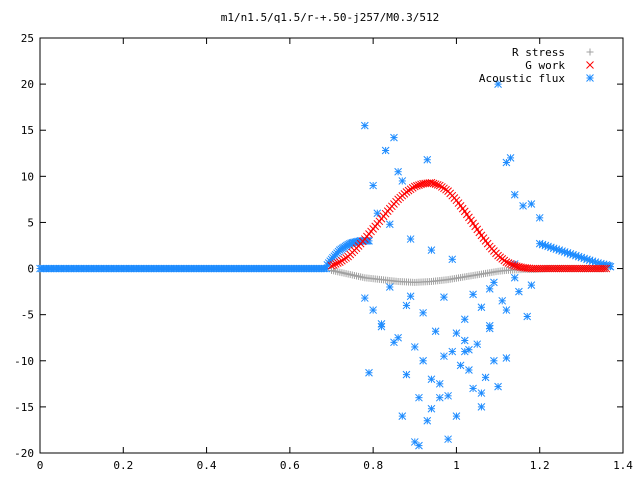 This screenshot has width=640, height=480. I want to click on x-tick-label: 0.8, so click(373, 465).